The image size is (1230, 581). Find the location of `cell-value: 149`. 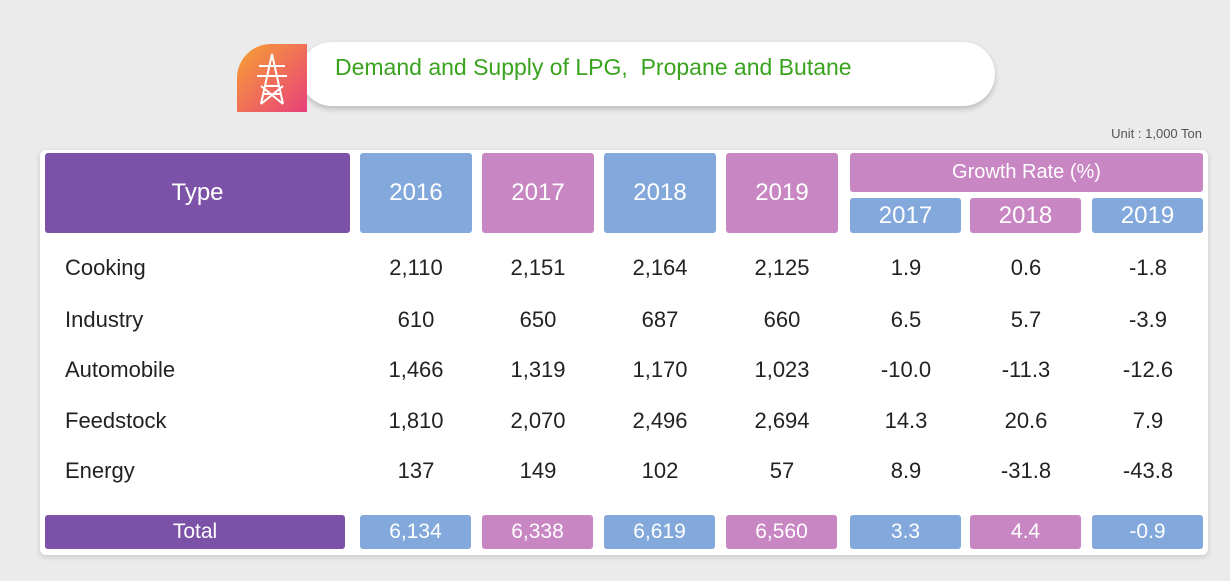

cell-value: 149 is located at coordinates (538, 470).